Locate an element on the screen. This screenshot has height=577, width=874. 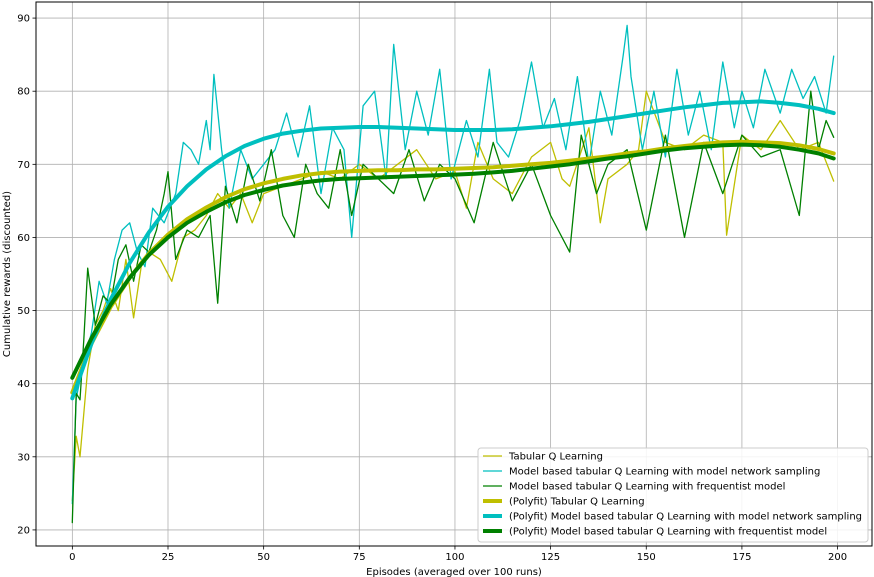
y-tick-label: 20 is located at coordinates (23, 530).